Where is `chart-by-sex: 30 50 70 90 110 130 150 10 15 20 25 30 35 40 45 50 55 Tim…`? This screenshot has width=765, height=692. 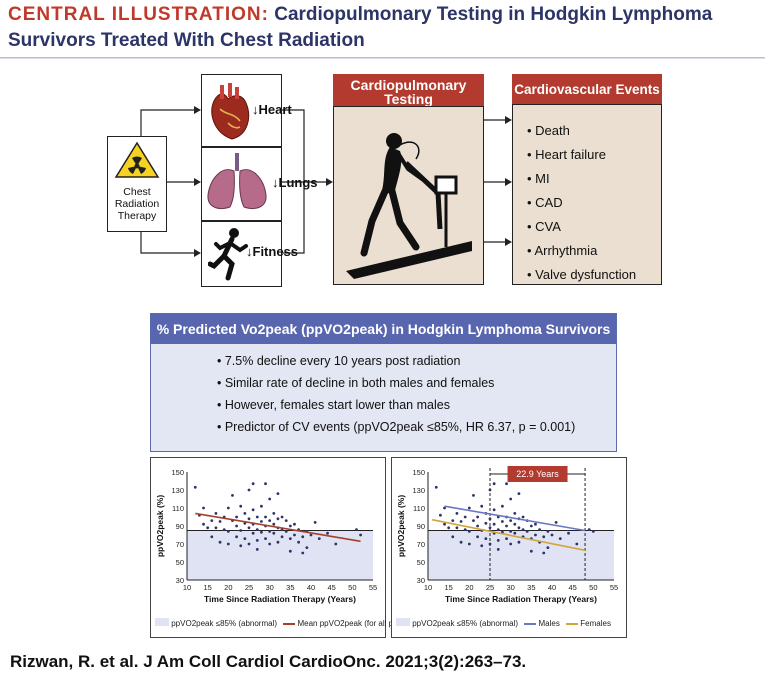 chart-by-sex: 30 50 70 90 110 130 150 10 15 20 25 30 35 40 45 50 55 Tim… is located at coordinates (509, 547).